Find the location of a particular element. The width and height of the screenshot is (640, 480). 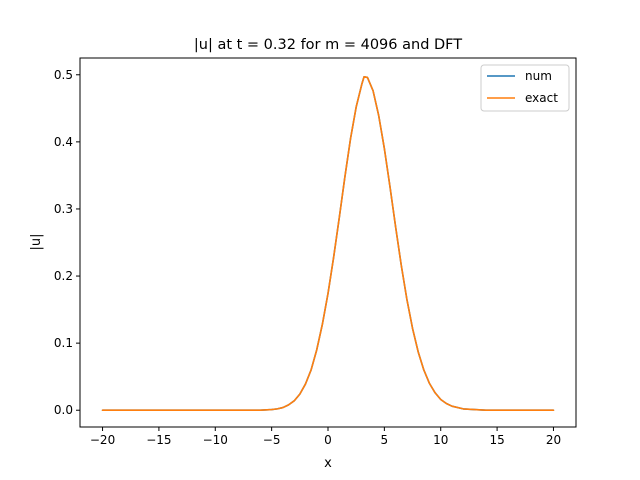

x-tick-label: −20 is located at coordinates (102, 440).